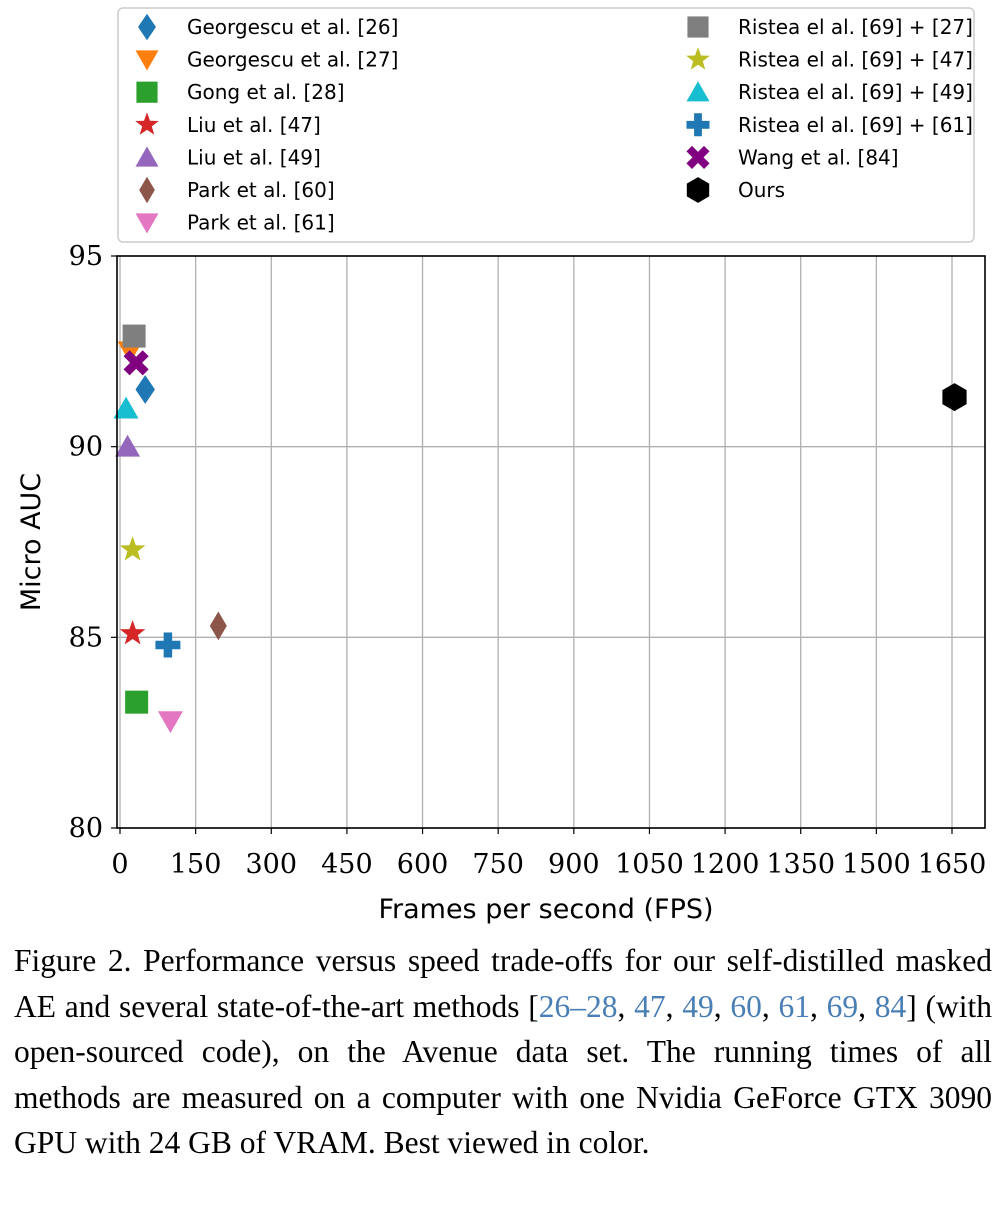 Image resolution: width=1006 pixels, height=1210 pixels. I want to click on y-axis-label: Micro AUC, so click(31, 542).